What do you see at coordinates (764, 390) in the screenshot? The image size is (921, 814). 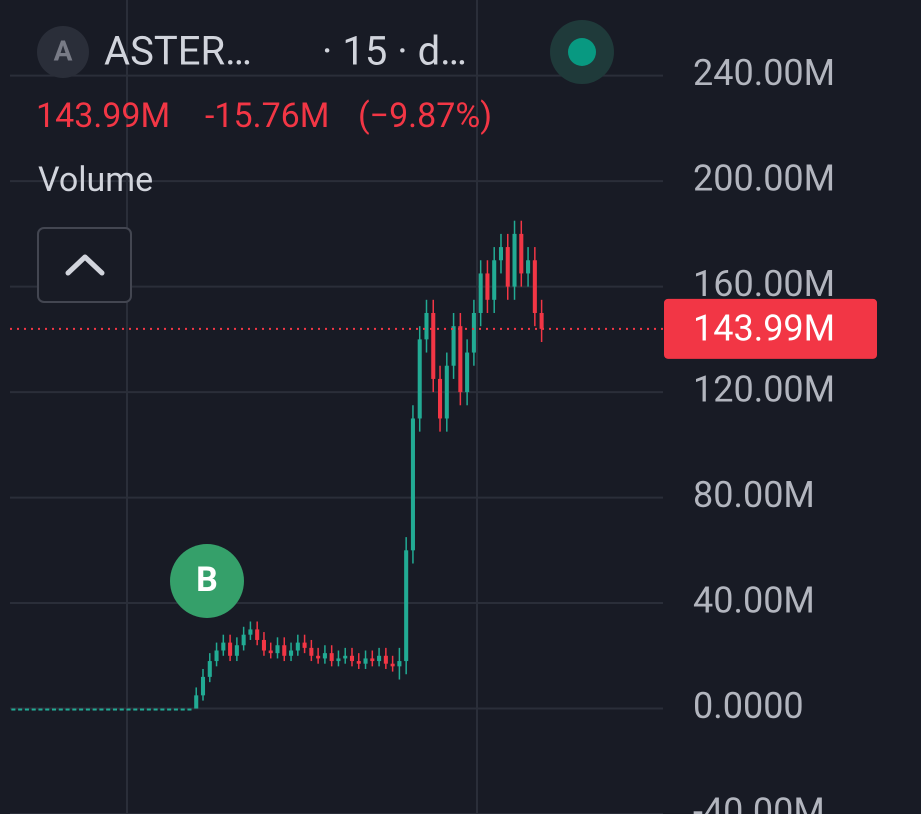 I see `y-tick-label: 120.00M` at bounding box center [764, 390].